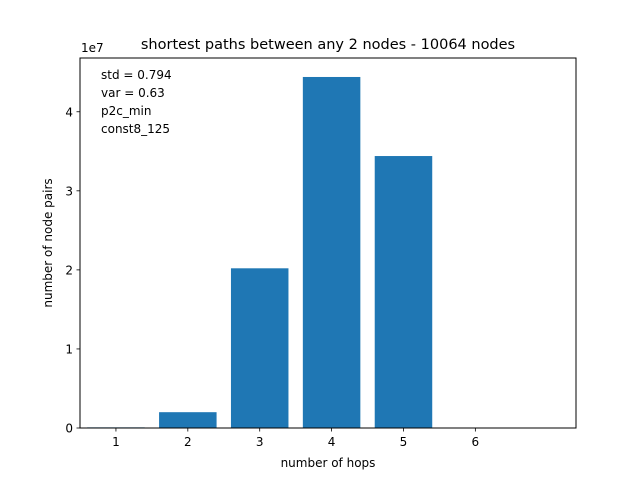  Describe the element at coordinates (136, 102) in the screenshot. I see `stats-annotation: std = 0.794 var = 0.63 p2c_min const8_125` at that location.